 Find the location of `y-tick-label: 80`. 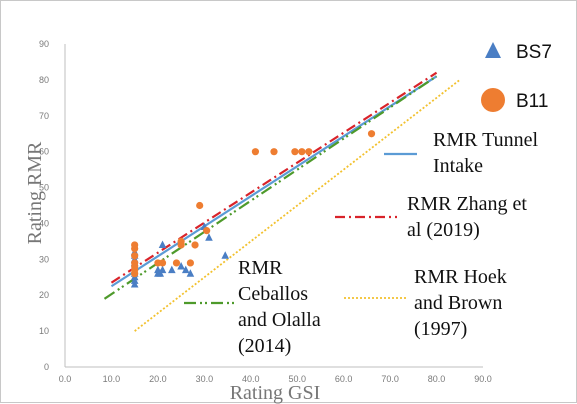

y-tick-label: 80 is located at coordinates (44, 80).